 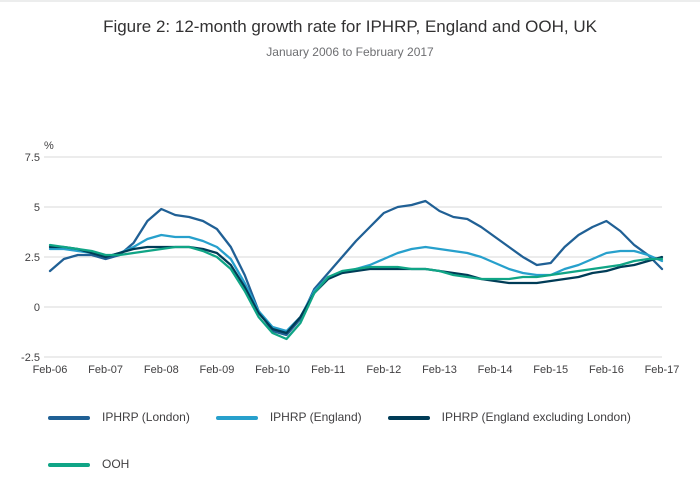 I want to click on x-tick-label: Feb-13, so click(x=439, y=370).